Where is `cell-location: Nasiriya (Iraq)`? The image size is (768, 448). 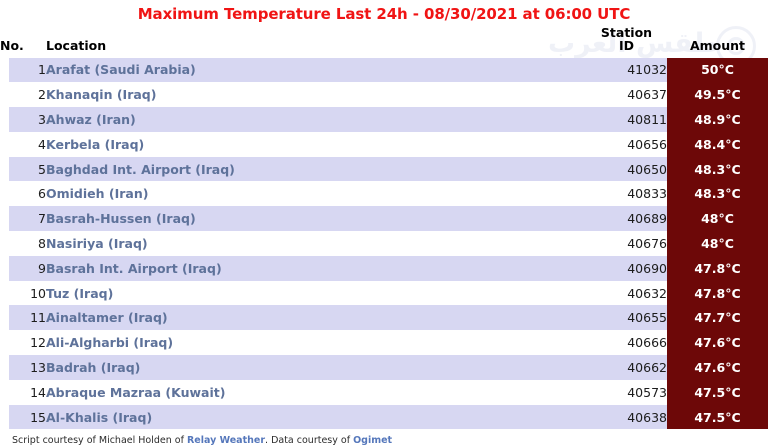 cell-location: Nasiriya (Iraq) is located at coordinates (316, 243).